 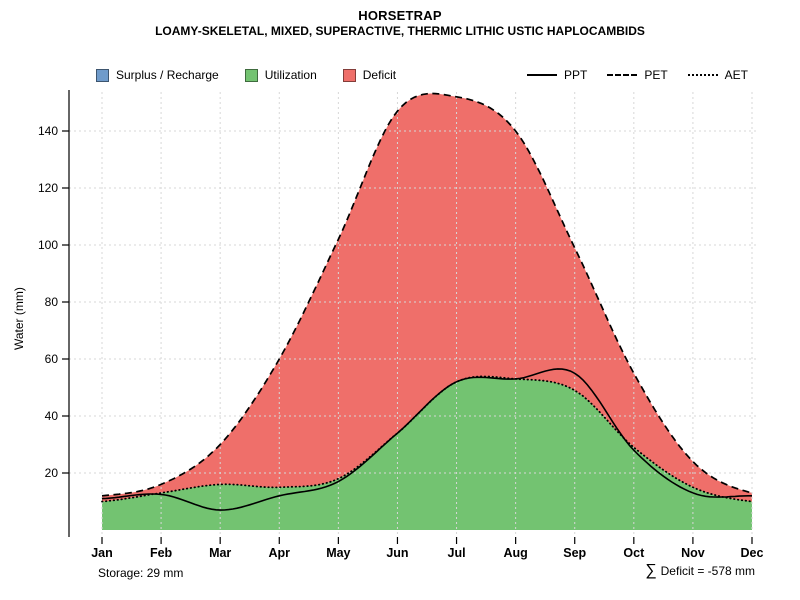 I want to click on y-tick-label: 80, so click(x=52, y=302).